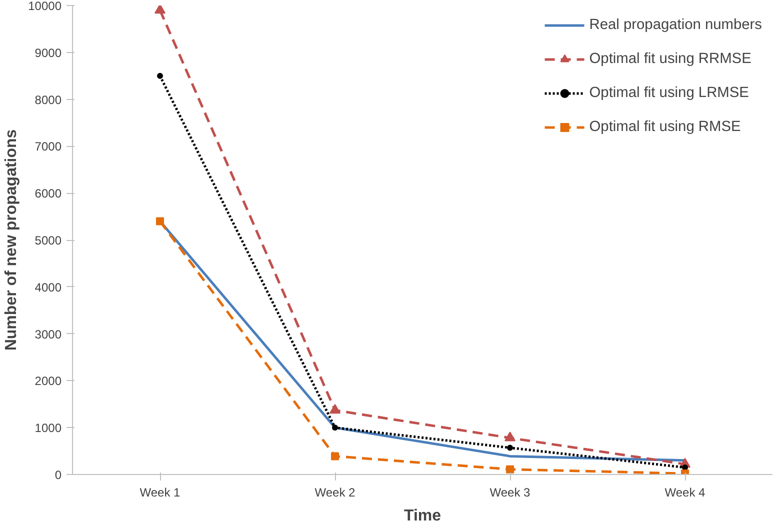  Describe the element at coordinates (45, 6) in the screenshot. I see `y-tick-label: 10000` at that location.